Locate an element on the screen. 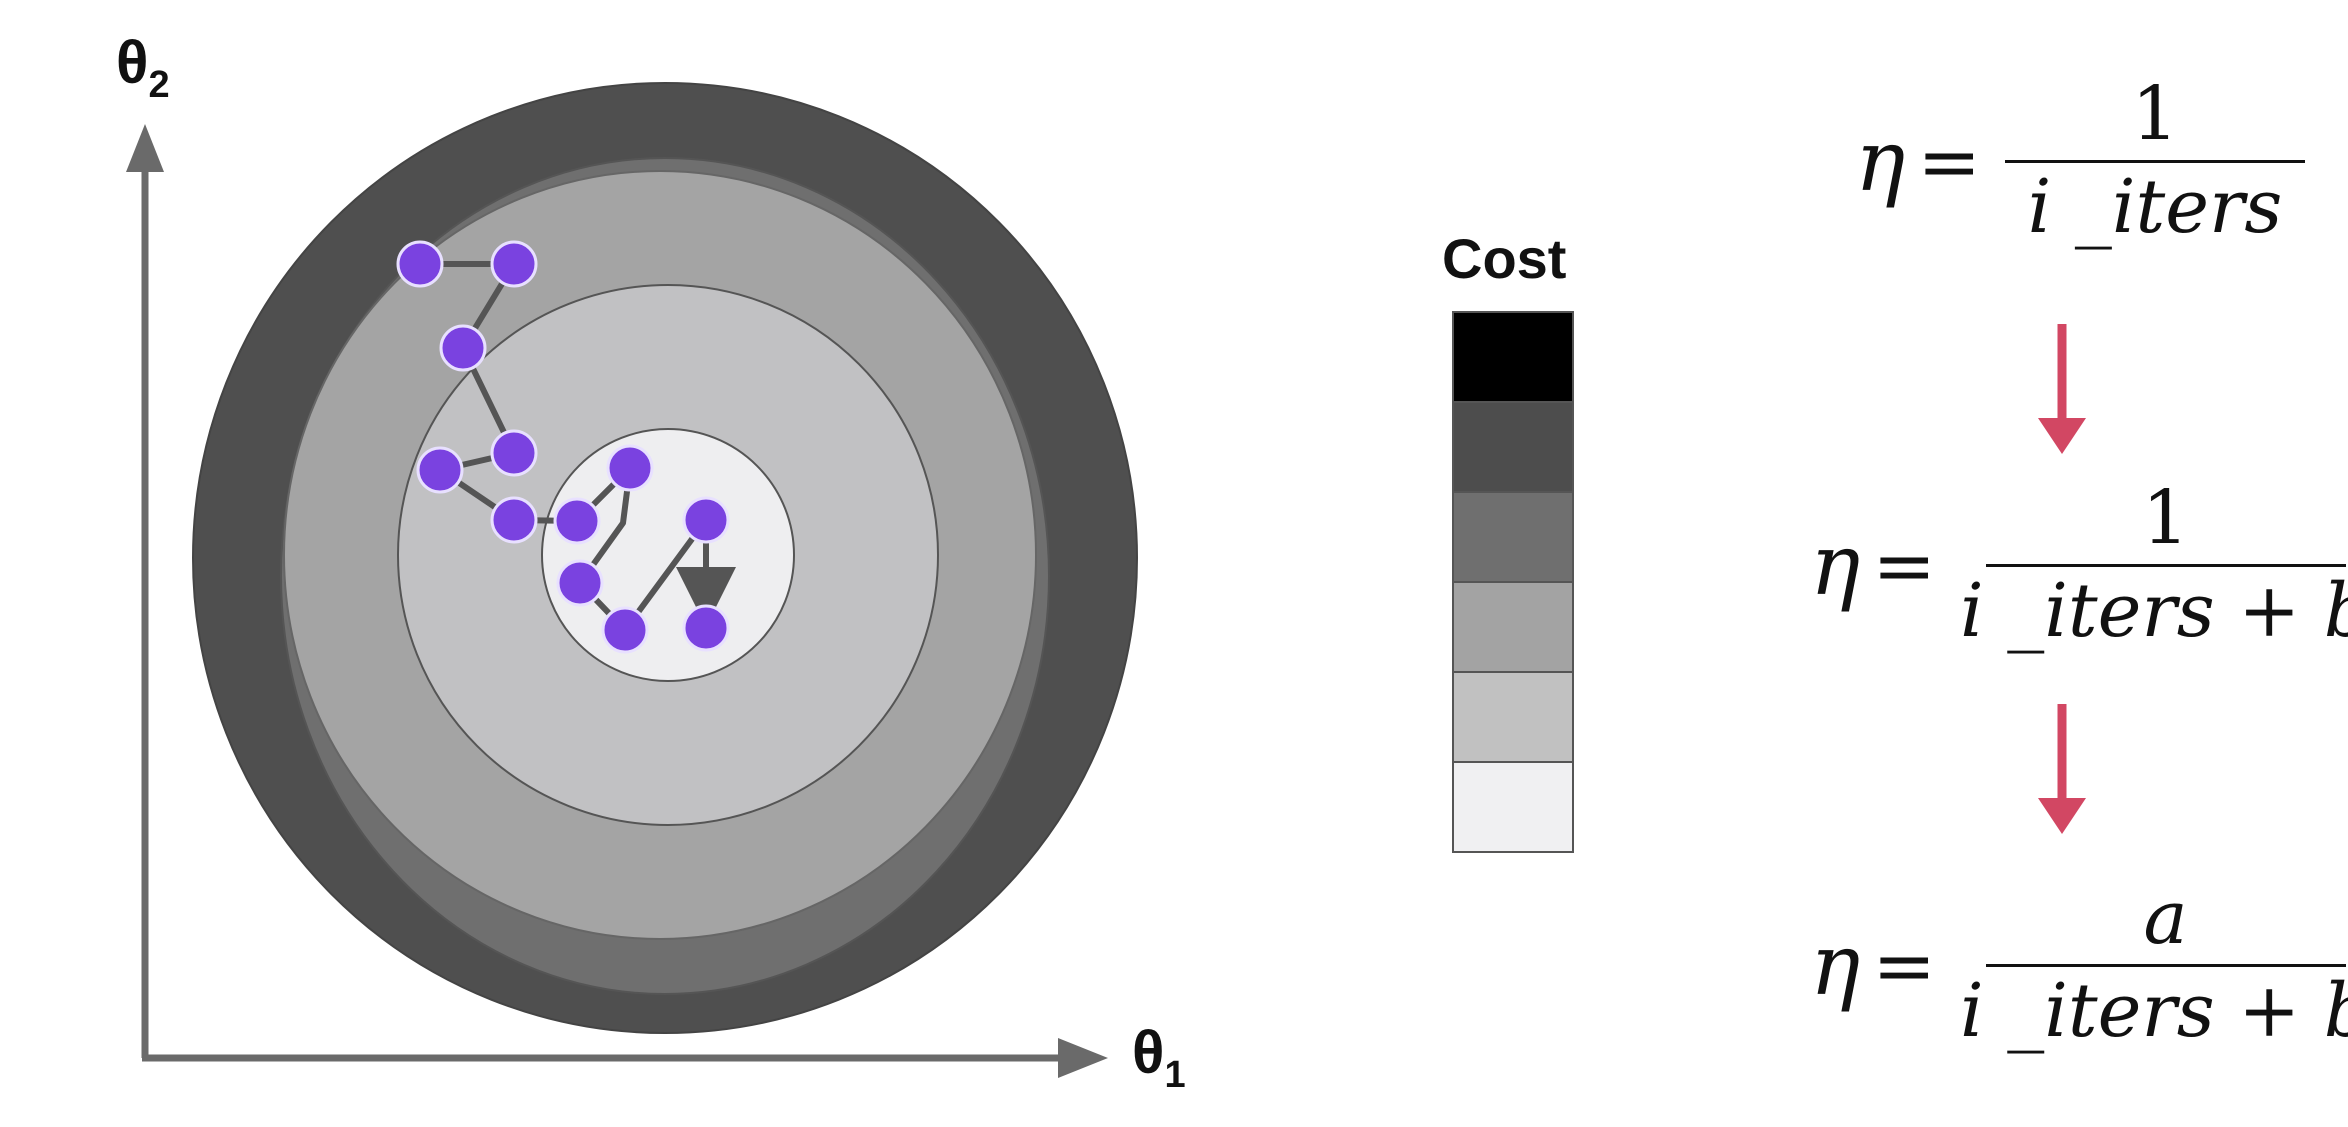 This screenshot has width=2348, height=1127. y-axis-symbol: θ is located at coordinates (132, 62).